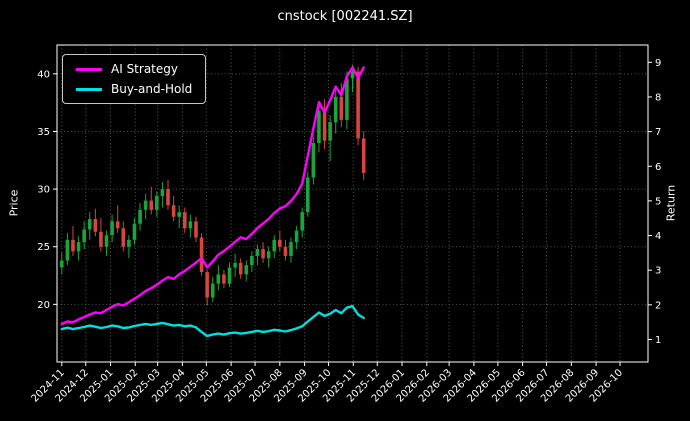  I want to click on chart-title: cnstock [002241.SZ], so click(345, 16).